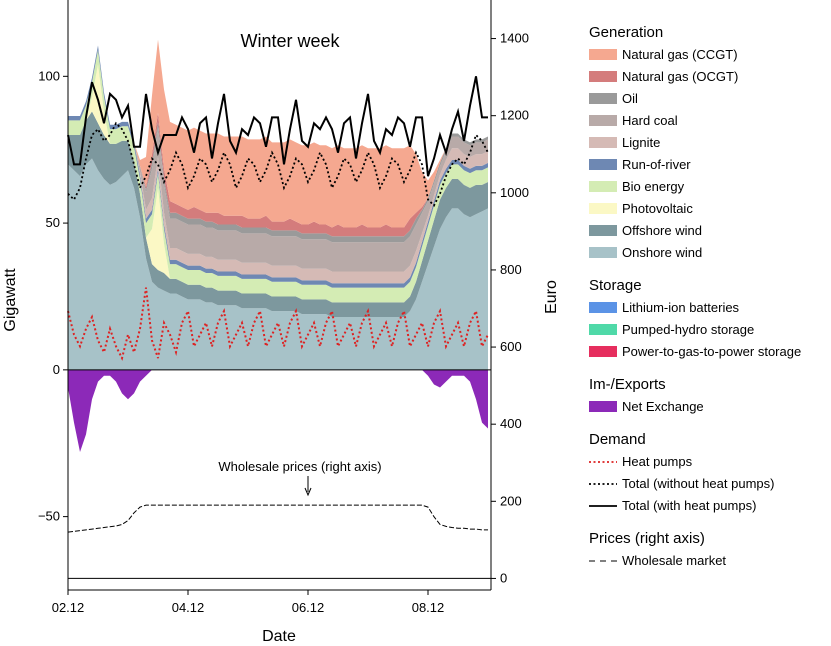  What do you see at coordinates (603, 120) in the screenshot?
I see `legend-swatch-hardcoal` at bounding box center [603, 120].